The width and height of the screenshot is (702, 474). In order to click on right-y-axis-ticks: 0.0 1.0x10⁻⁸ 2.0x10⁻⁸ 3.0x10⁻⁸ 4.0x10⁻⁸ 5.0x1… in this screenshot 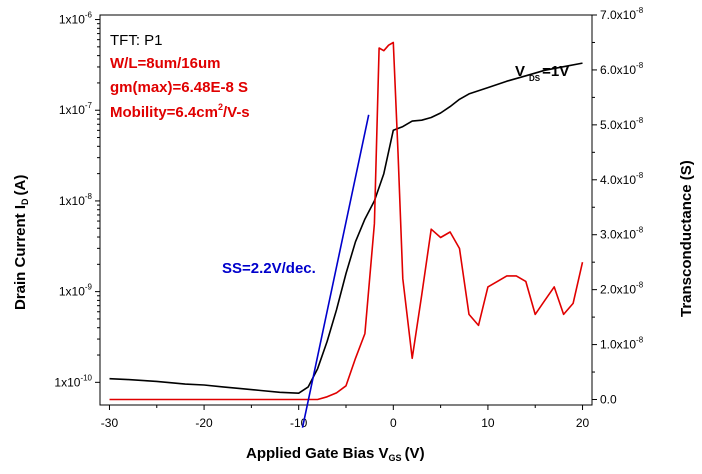, I will do `click(618, 206)`.